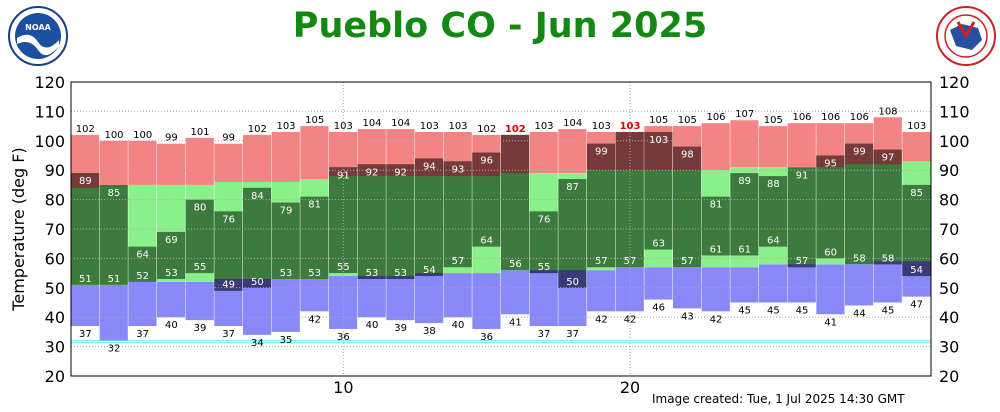 This screenshot has width=1000, height=412. What do you see at coordinates (343, 175) in the screenshot?
I see `observed-high-label: 91` at bounding box center [343, 175].